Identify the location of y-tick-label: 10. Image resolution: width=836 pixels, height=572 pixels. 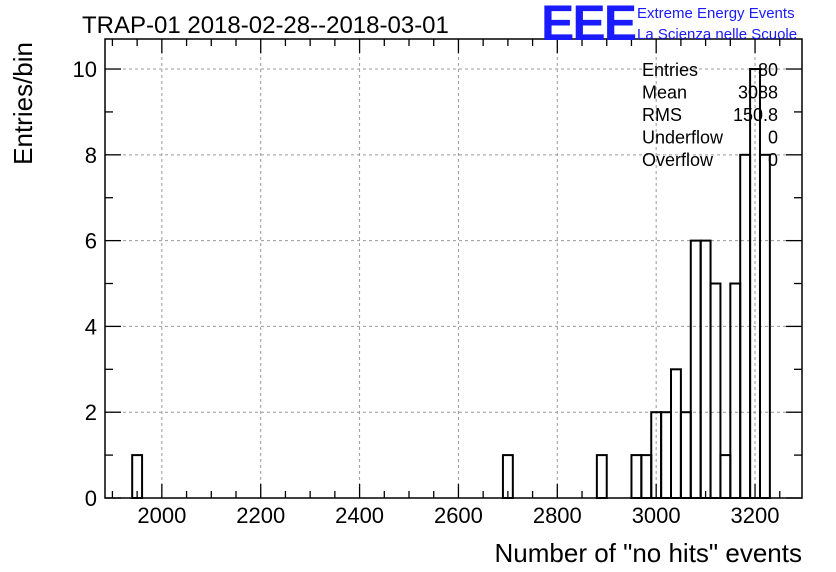
(85, 69).